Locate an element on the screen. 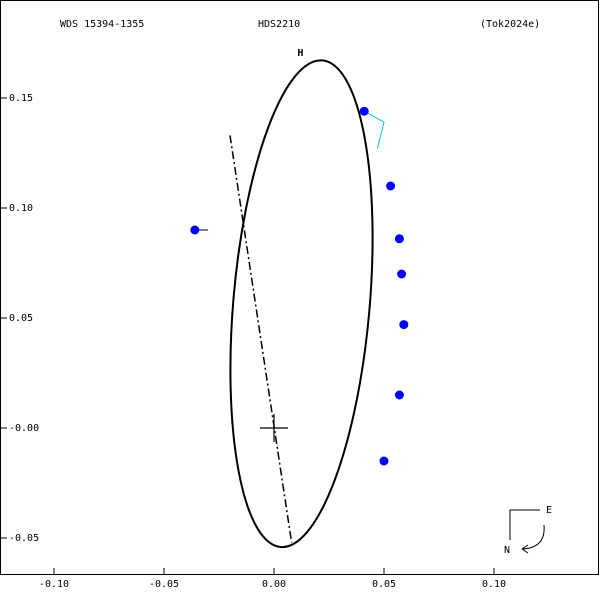  y-axis-ticks: 0.15 0.10 0.05 -0.00 -0.05 is located at coordinates (20, 318).